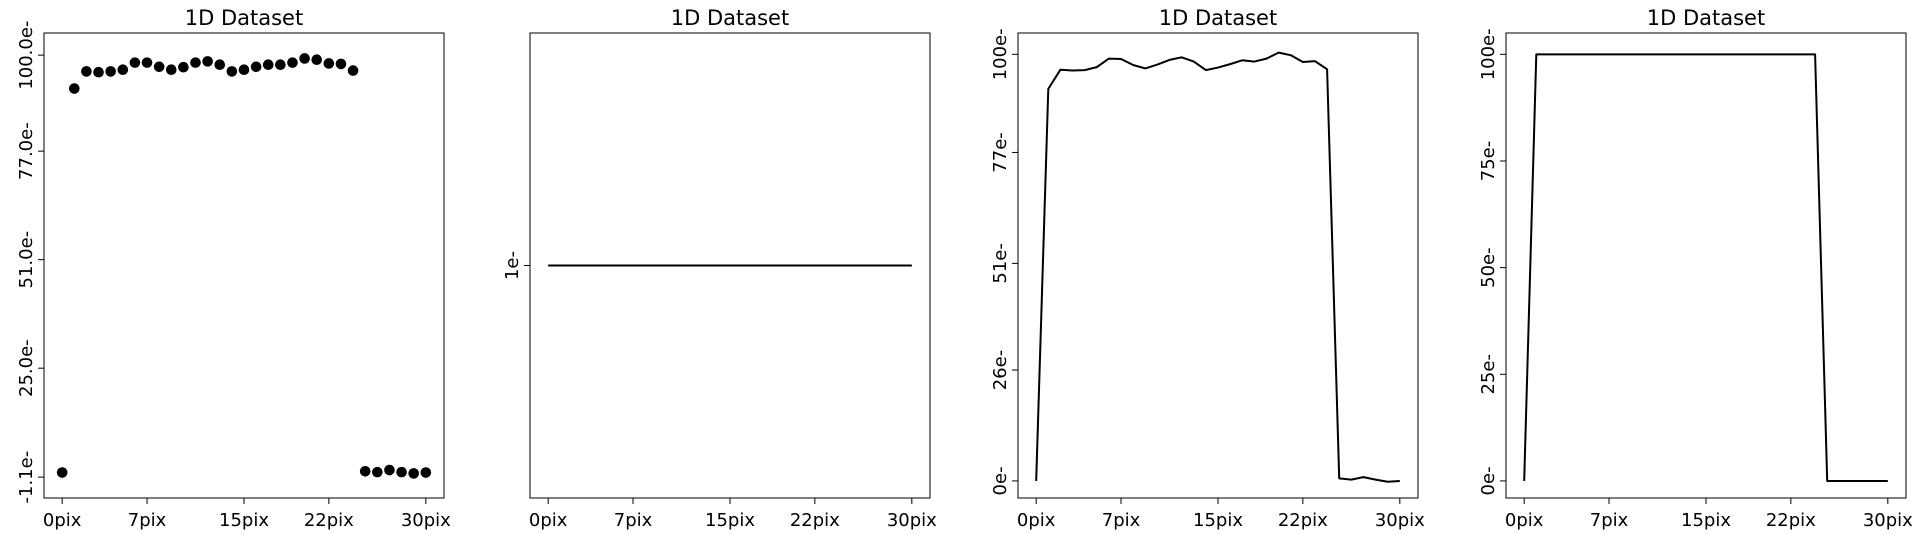 Image resolution: width=1917 pixels, height=535 pixels. Describe the element at coordinates (512, 265) in the screenshot. I see `y-tick-label: 1e-` at that location.